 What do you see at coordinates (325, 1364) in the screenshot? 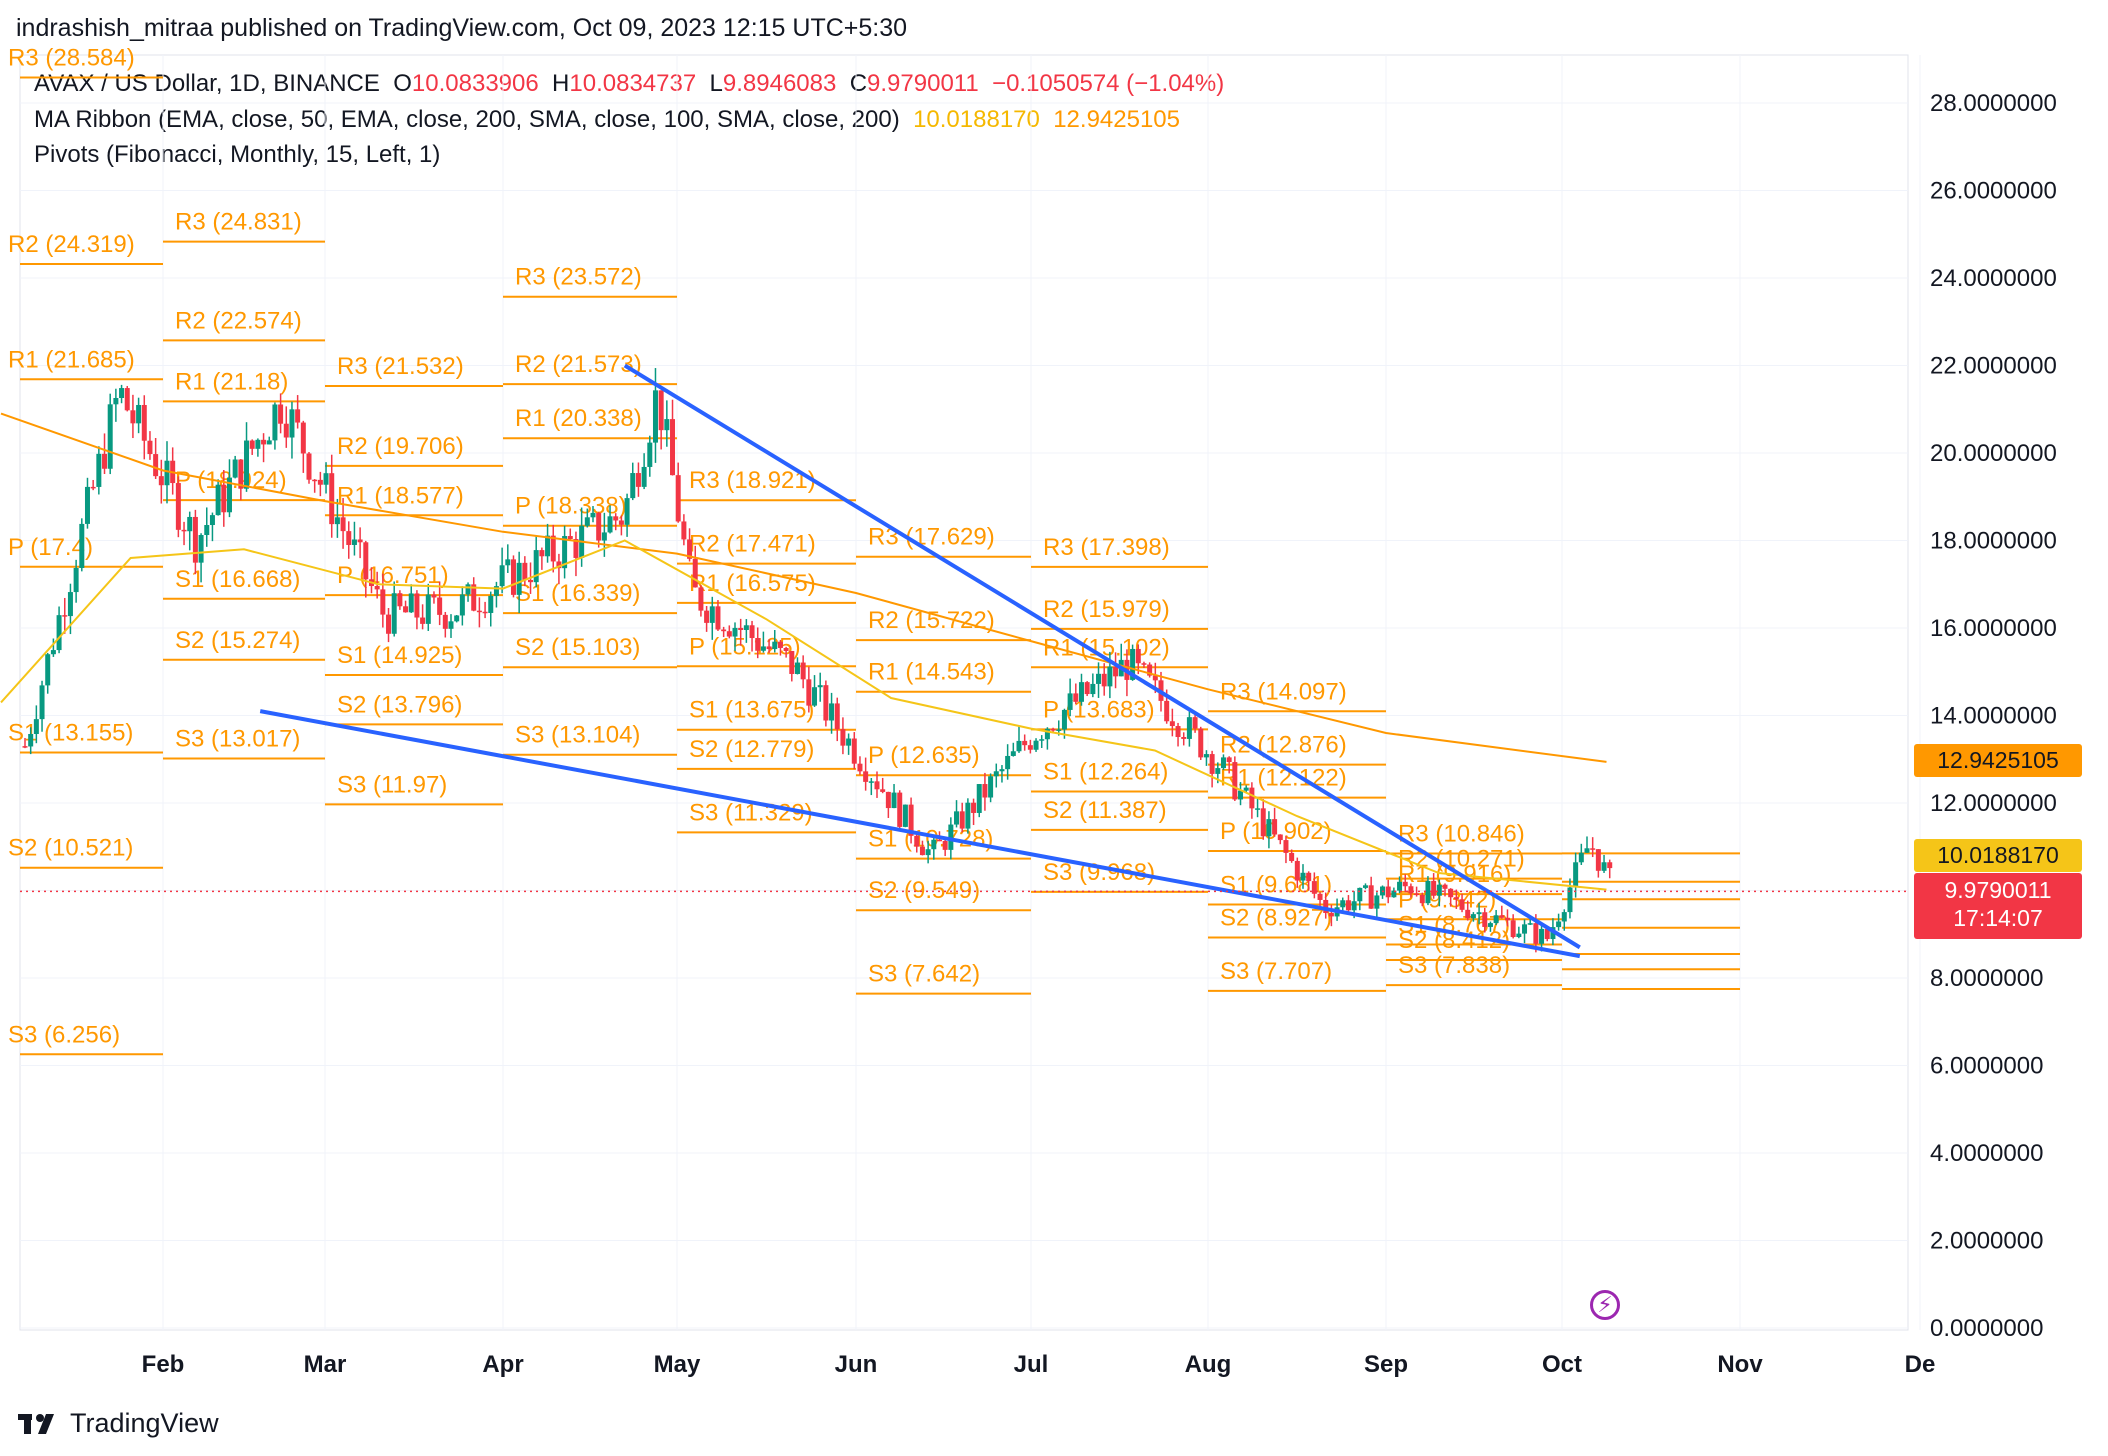
I see `x-tick-label: Mar` at bounding box center [325, 1364].